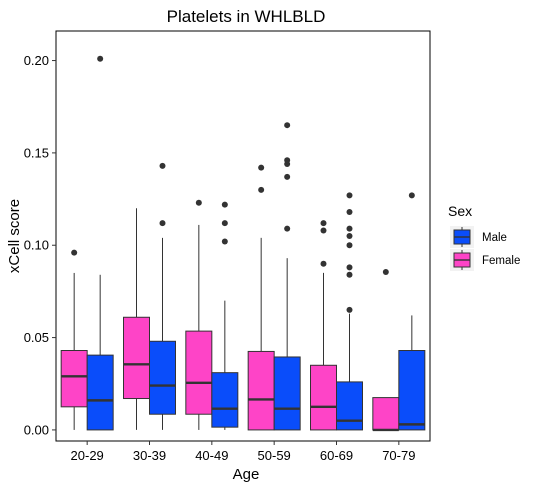 This screenshot has height=489, width=536. What do you see at coordinates (336, 455) in the screenshot?
I see `x-tick-label: 60-69` at bounding box center [336, 455].